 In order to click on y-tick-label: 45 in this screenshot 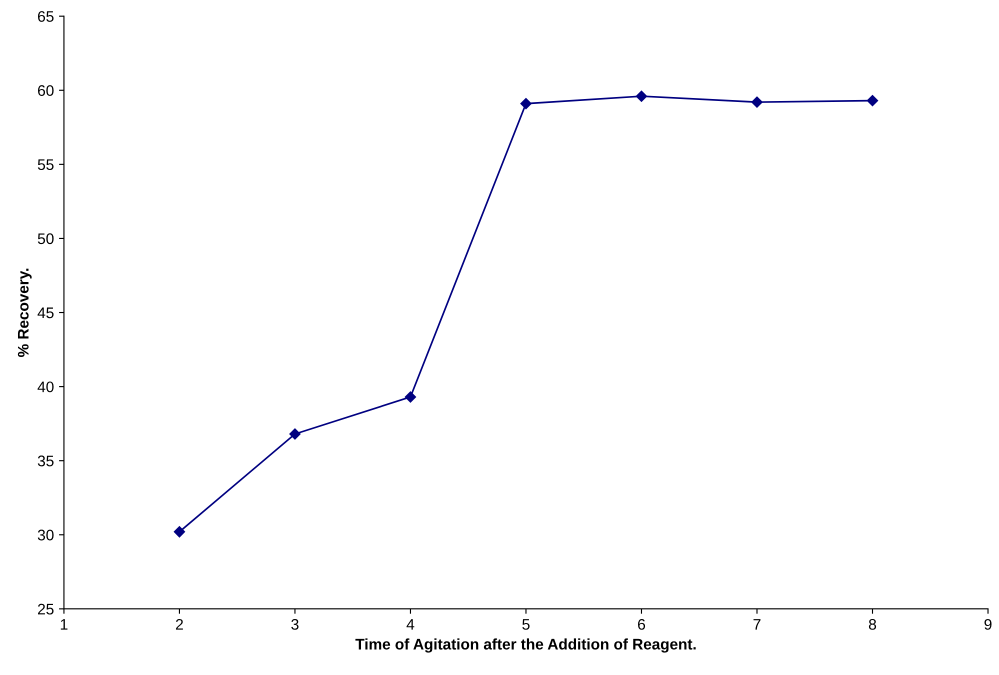, I will do `click(46, 313)`.